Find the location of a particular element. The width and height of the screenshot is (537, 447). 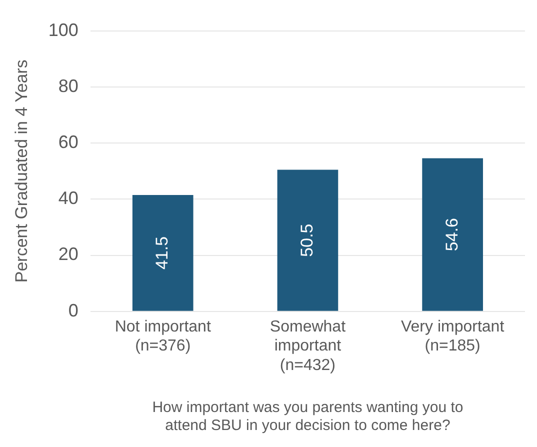

y-tick-label: 100 is located at coordinates (63, 30).